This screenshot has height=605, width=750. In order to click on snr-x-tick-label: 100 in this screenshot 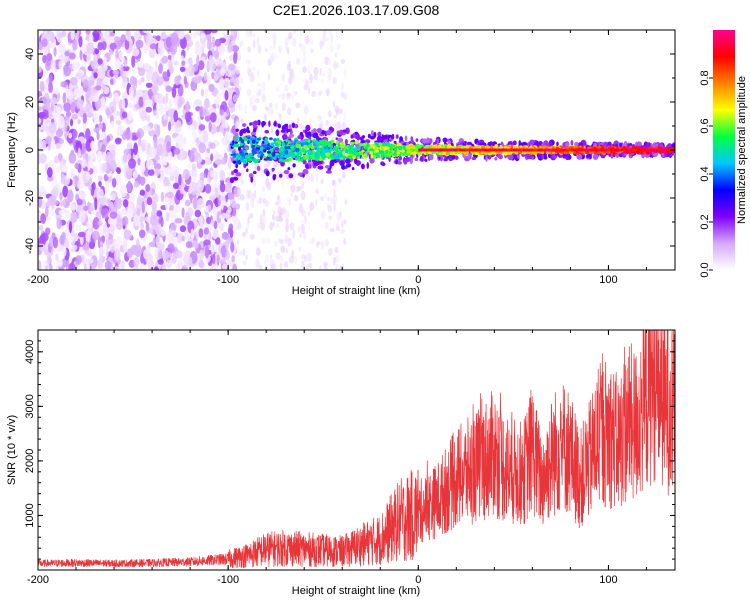, I will do `click(608, 580)`.